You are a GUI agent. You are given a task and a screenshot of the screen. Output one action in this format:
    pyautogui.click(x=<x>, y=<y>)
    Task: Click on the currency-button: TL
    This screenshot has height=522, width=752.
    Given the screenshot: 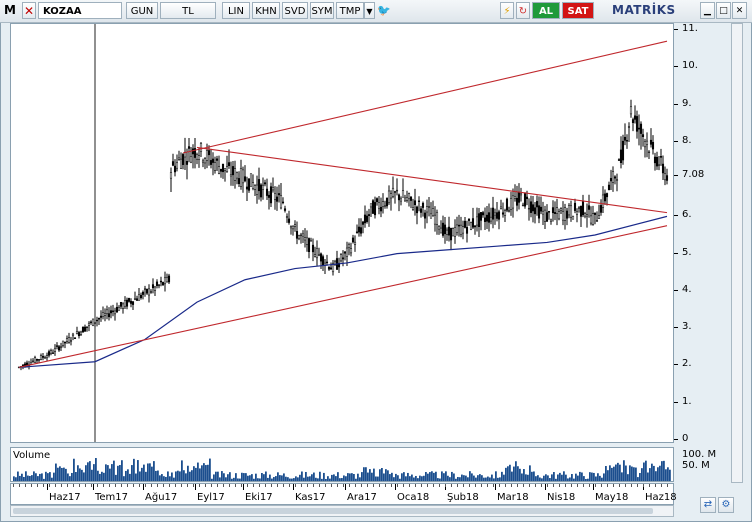 What is the action you would take?
    pyautogui.click(x=188, y=10)
    